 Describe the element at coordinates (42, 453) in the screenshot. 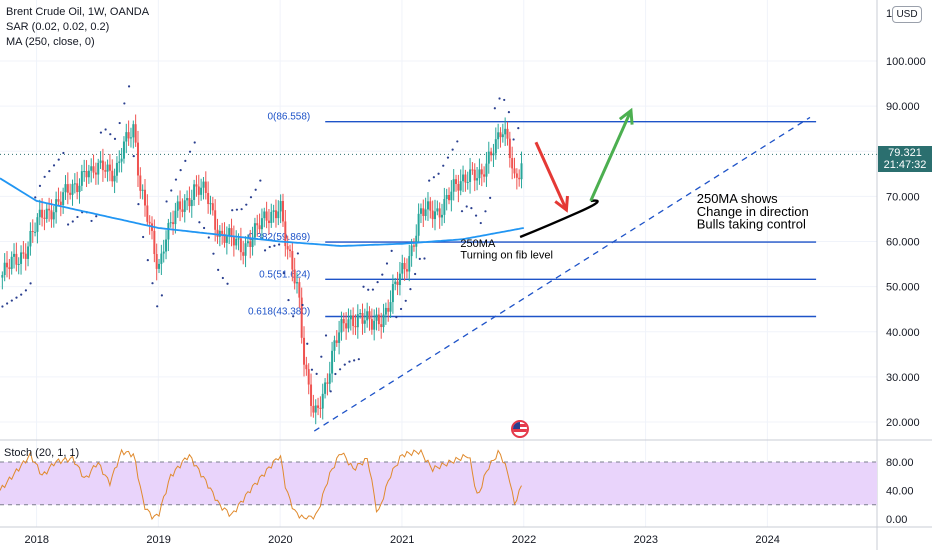

I see `stoch-legend: Stoch (20, 1, 1)` at that location.